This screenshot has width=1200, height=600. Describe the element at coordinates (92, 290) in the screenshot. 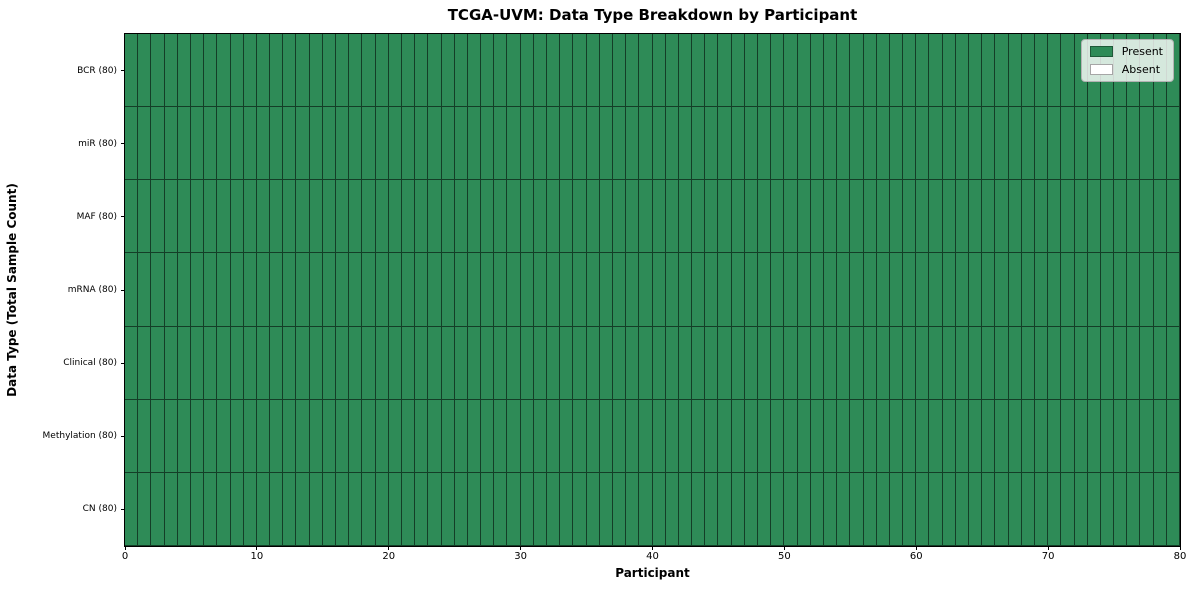

I see `y-tick-label: mRNA (80)` at that location.